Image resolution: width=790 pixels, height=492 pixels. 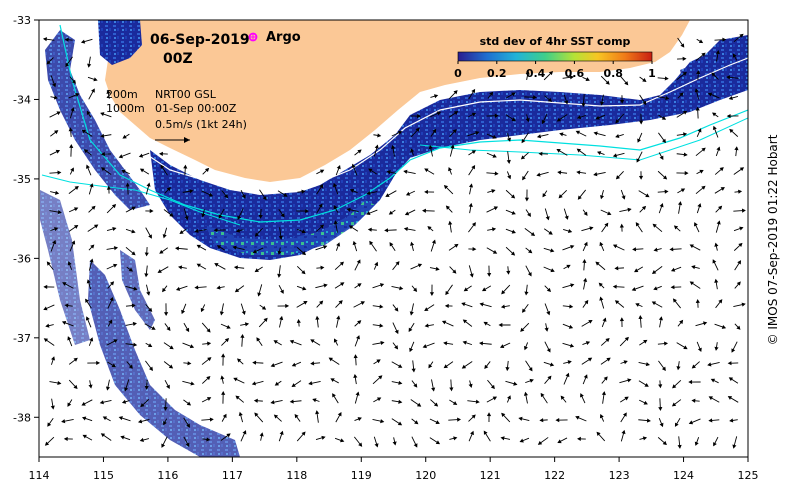 I want to click on y-tick-label: -34, so click(x=22, y=99).